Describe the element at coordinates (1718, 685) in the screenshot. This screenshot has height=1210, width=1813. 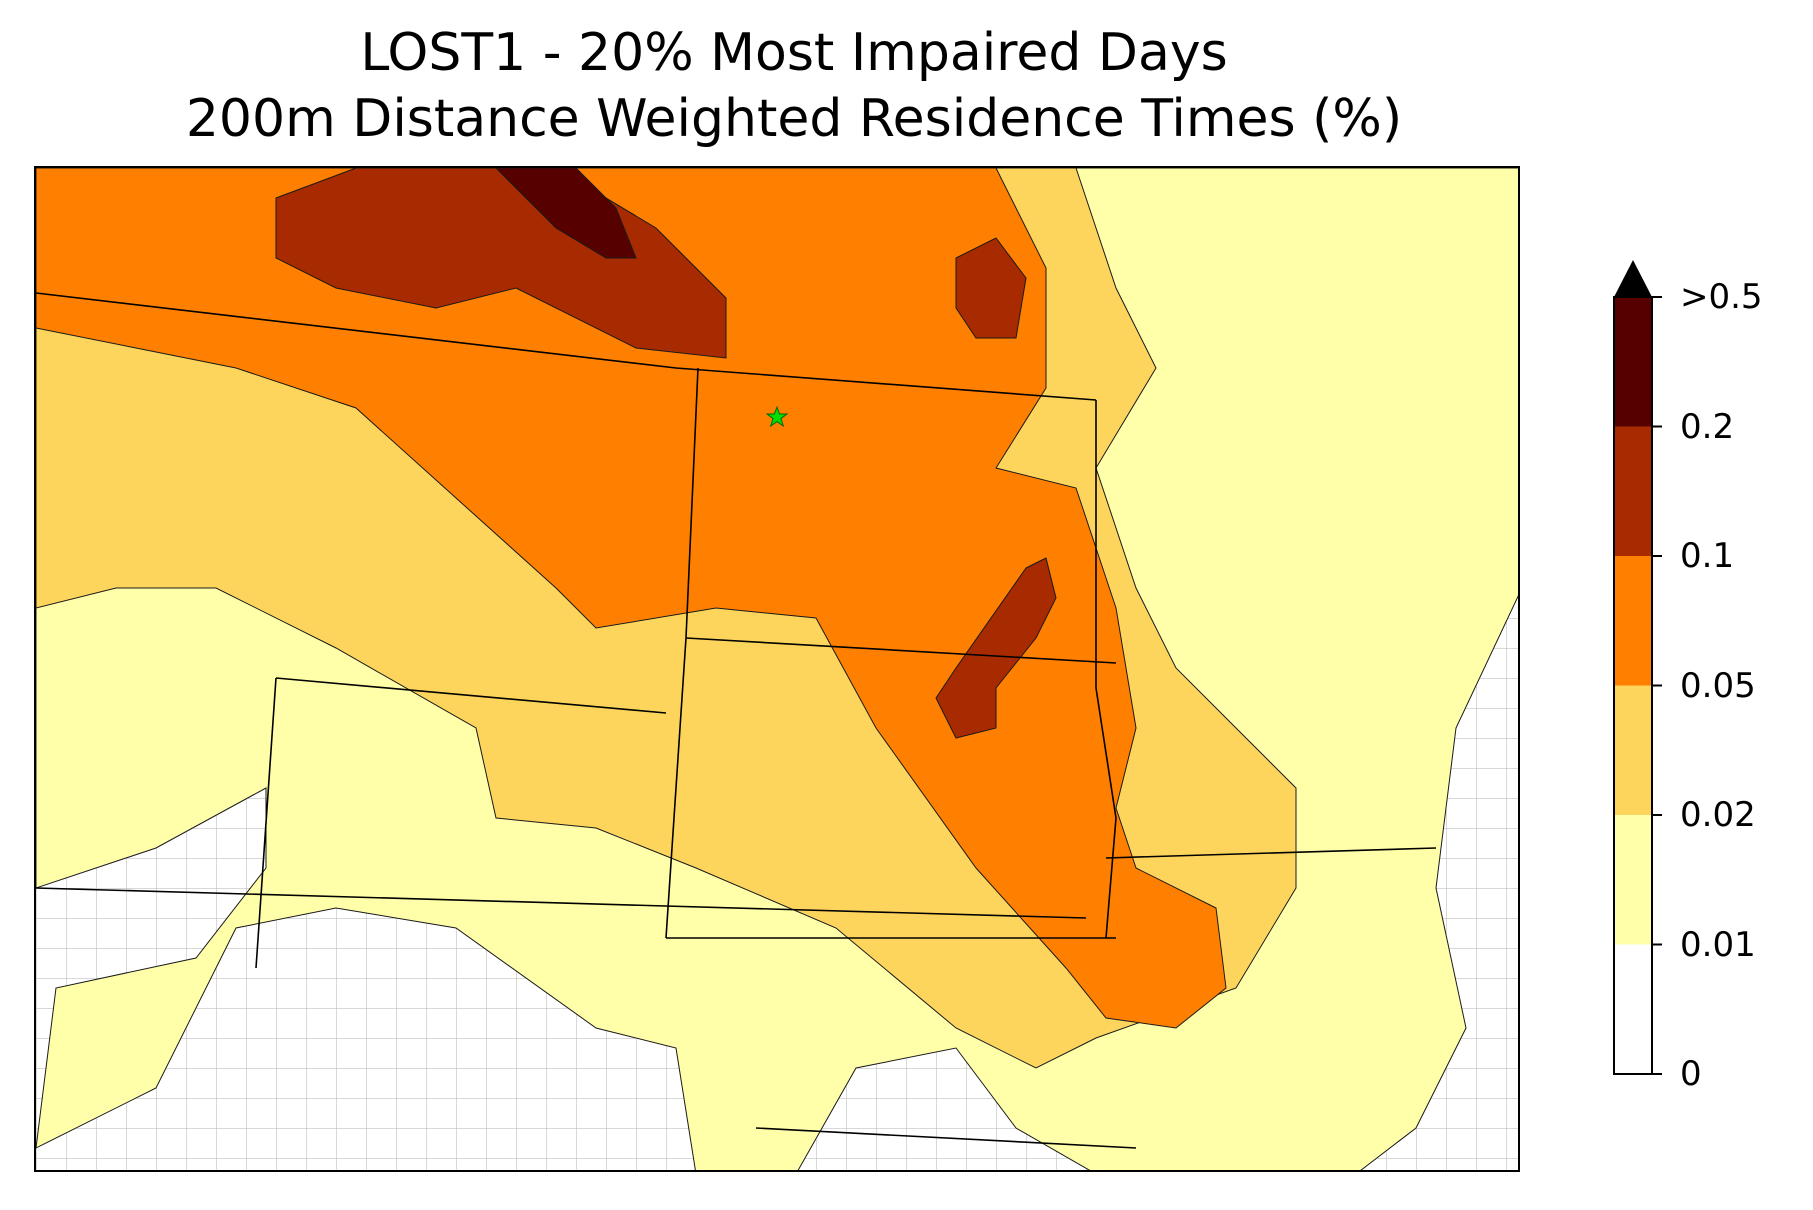
I see `colorbar-tick-label: 0.05` at that location.